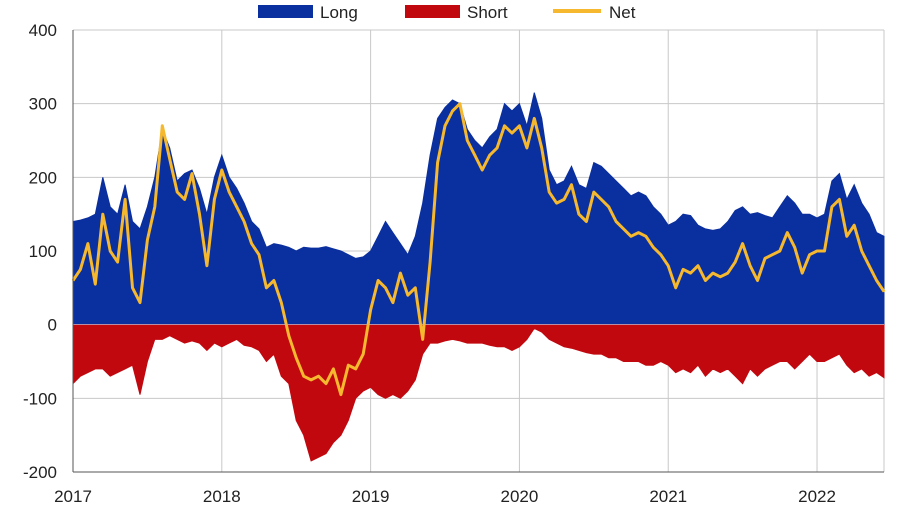 This screenshot has width=900, height=510. What do you see at coordinates (817, 496) in the screenshot?
I see `x-tick-label: 2022` at bounding box center [817, 496].